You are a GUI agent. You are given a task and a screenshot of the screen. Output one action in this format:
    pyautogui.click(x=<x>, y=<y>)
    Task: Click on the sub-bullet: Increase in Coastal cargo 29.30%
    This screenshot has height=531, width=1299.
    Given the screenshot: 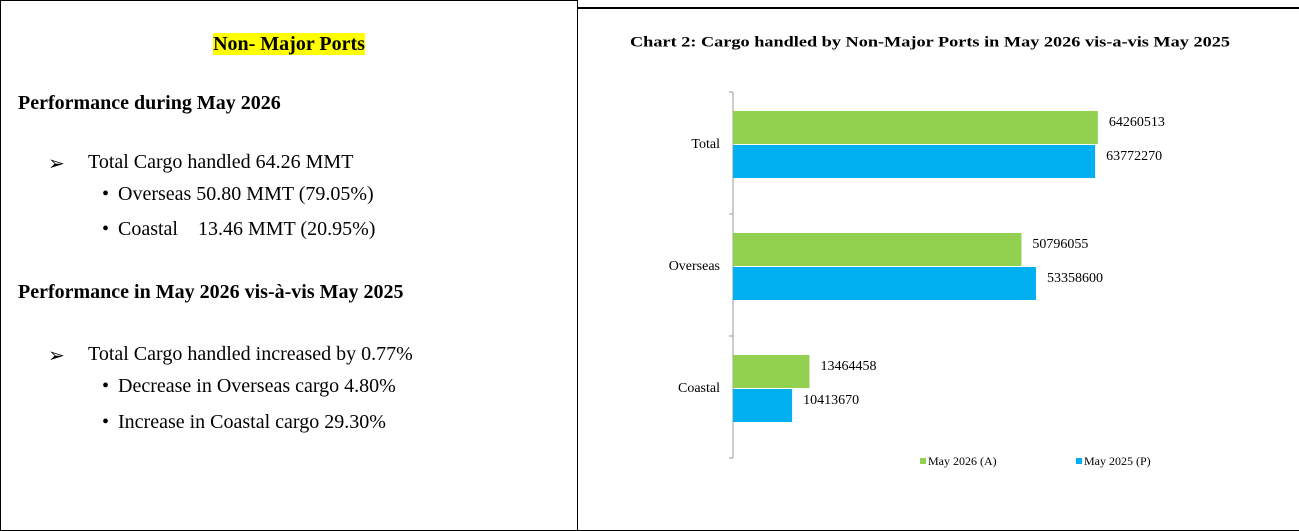 What is the action you would take?
    pyautogui.click(x=252, y=422)
    